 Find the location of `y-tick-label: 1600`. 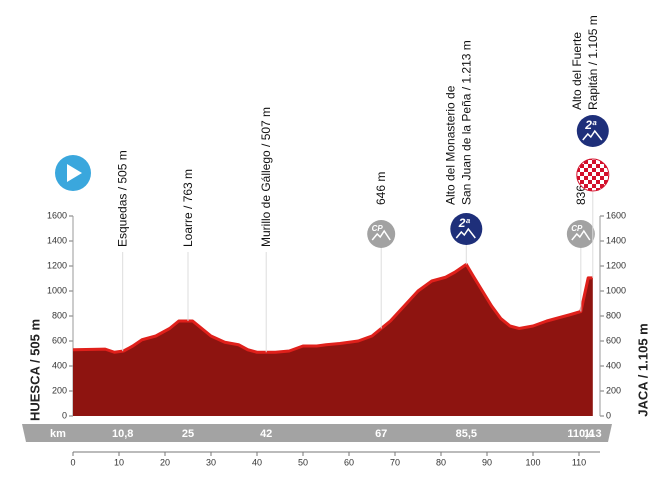

y-tick-label: 1600 is located at coordinates (57, 215).